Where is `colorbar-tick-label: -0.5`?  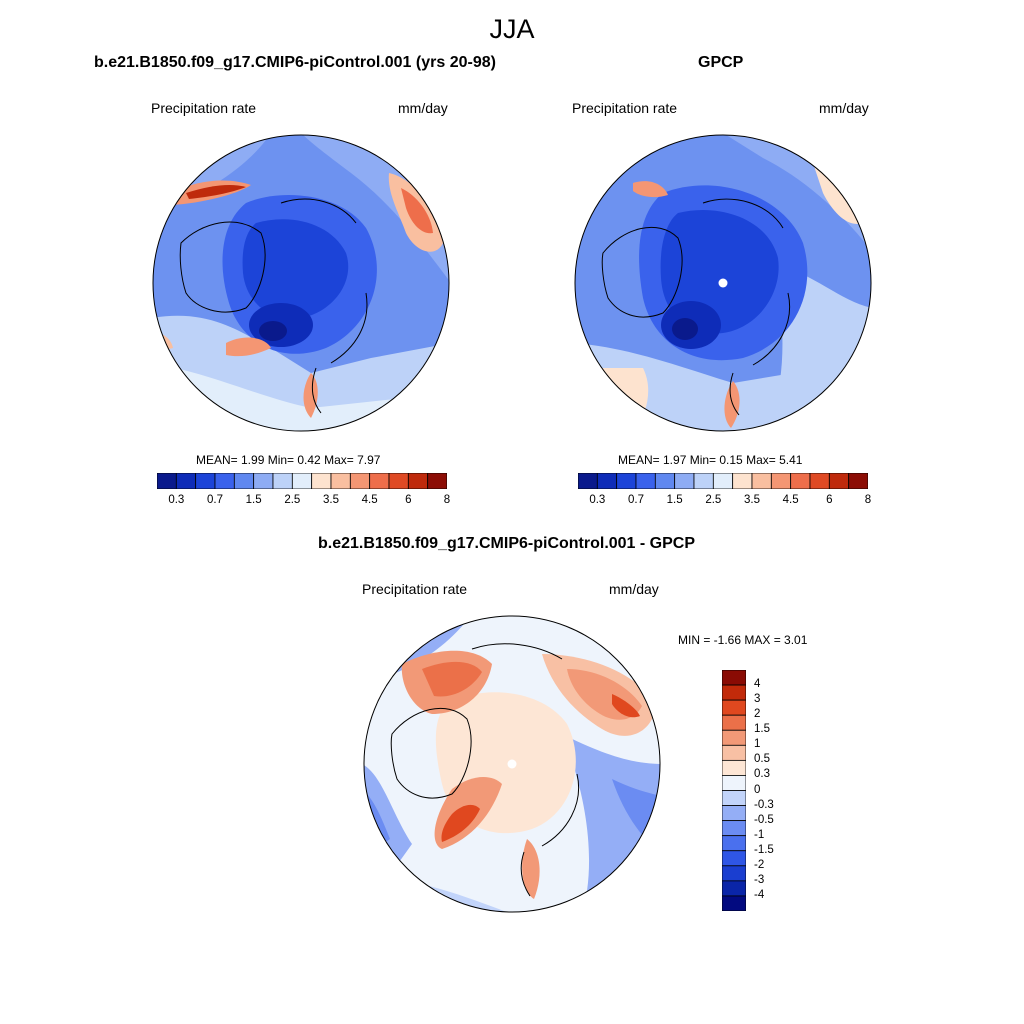 colorbar-tick-label: -0.5 is located at coordinates (764, 819).